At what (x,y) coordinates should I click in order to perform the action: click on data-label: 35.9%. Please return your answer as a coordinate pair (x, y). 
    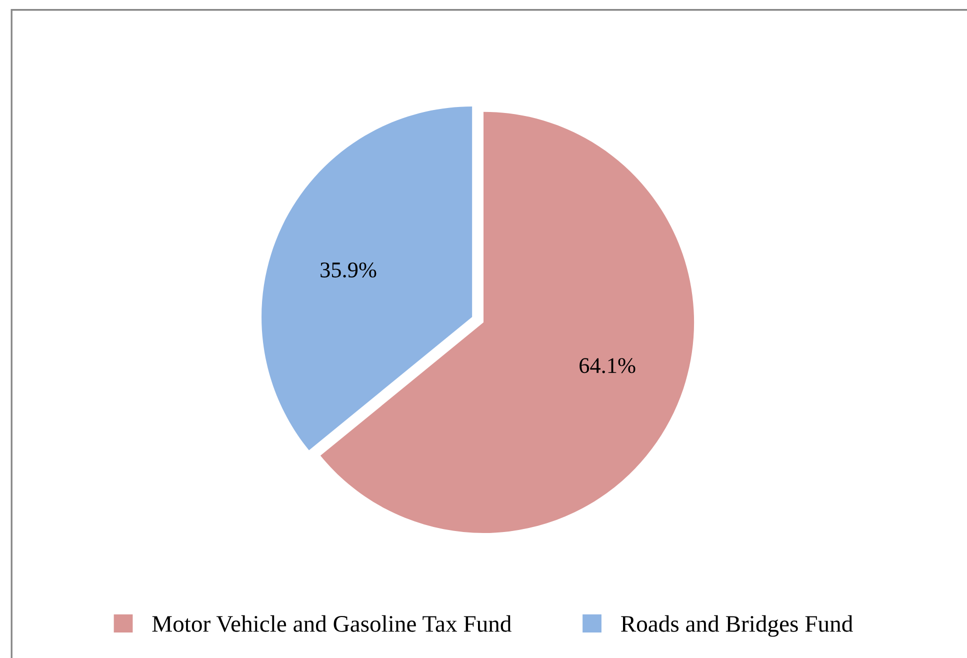
    Looking at the image, I should click on (348, 270).